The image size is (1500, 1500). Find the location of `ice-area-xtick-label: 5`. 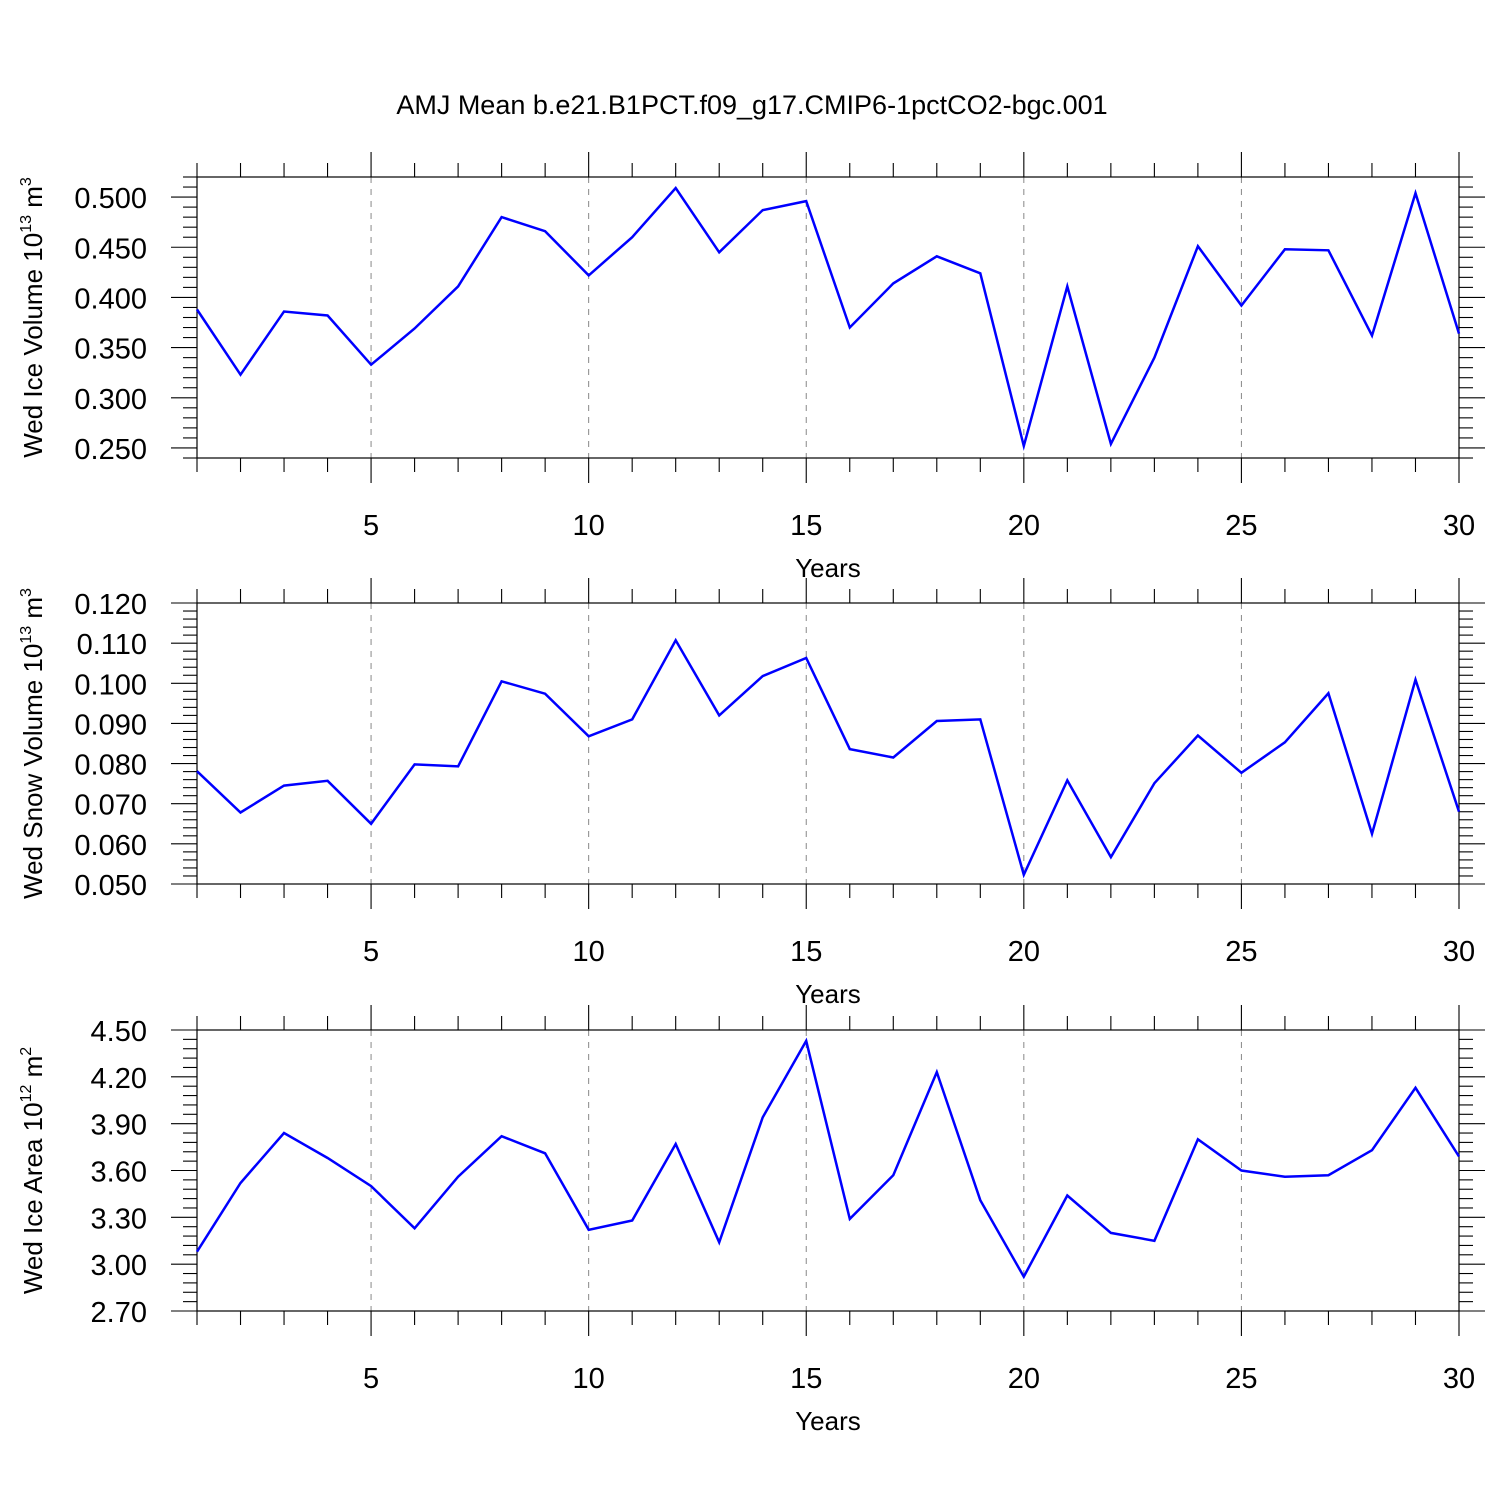

ice-area-xtick-label: 5 is located at coordinates (371, 1379).